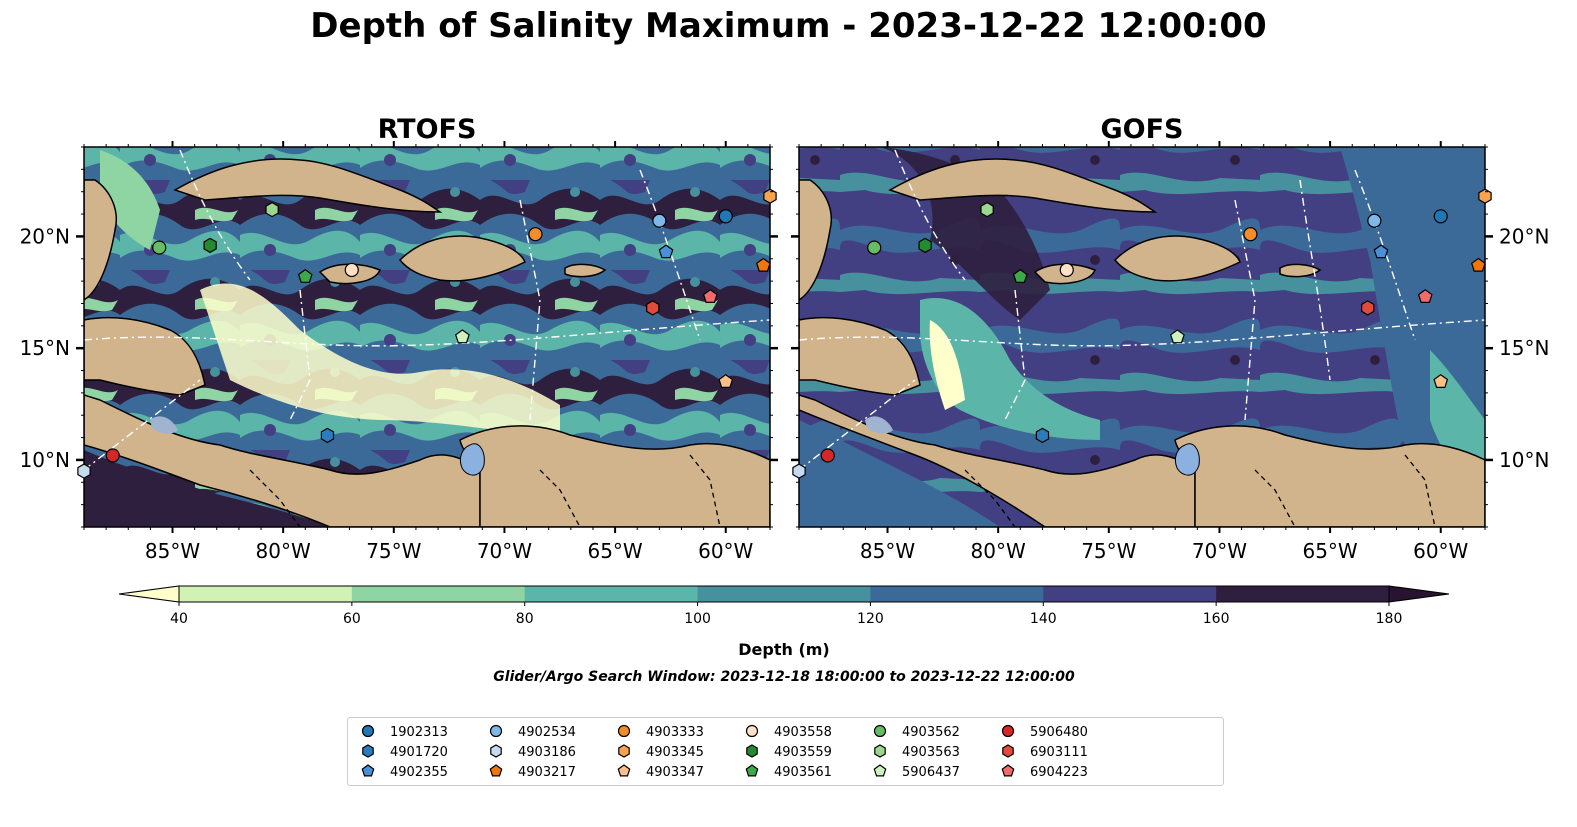 The width and height of the screenshot is (1577, 827). What do you see at coordinates (931, 732) in the screenshot?
I see `legend-label: 4903562` at bounding box center [931, 732].